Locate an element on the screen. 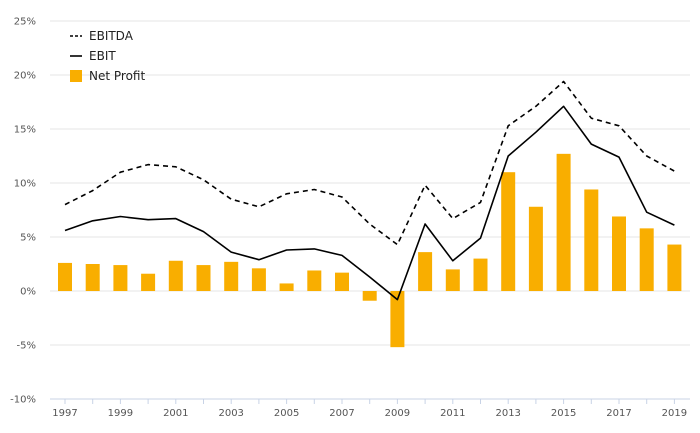 This screenshot has width=700, height=433. y-tick-label: 0% is located at coordinates (28, 292).